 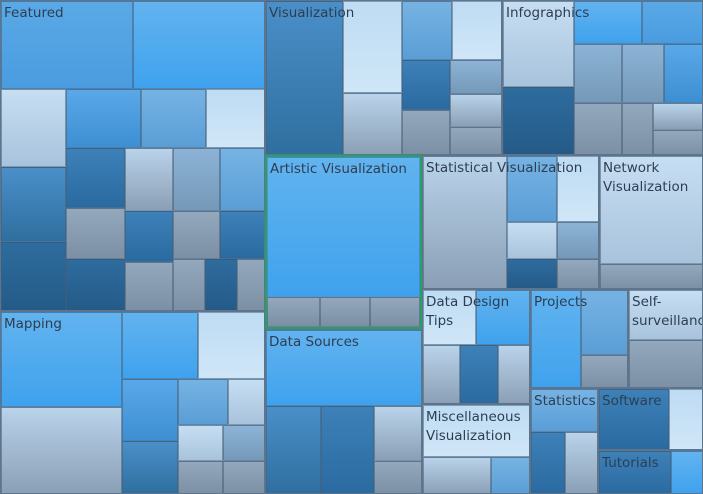 I want to click on group-data-sources: Data Sources, so click(x=343, y=411).